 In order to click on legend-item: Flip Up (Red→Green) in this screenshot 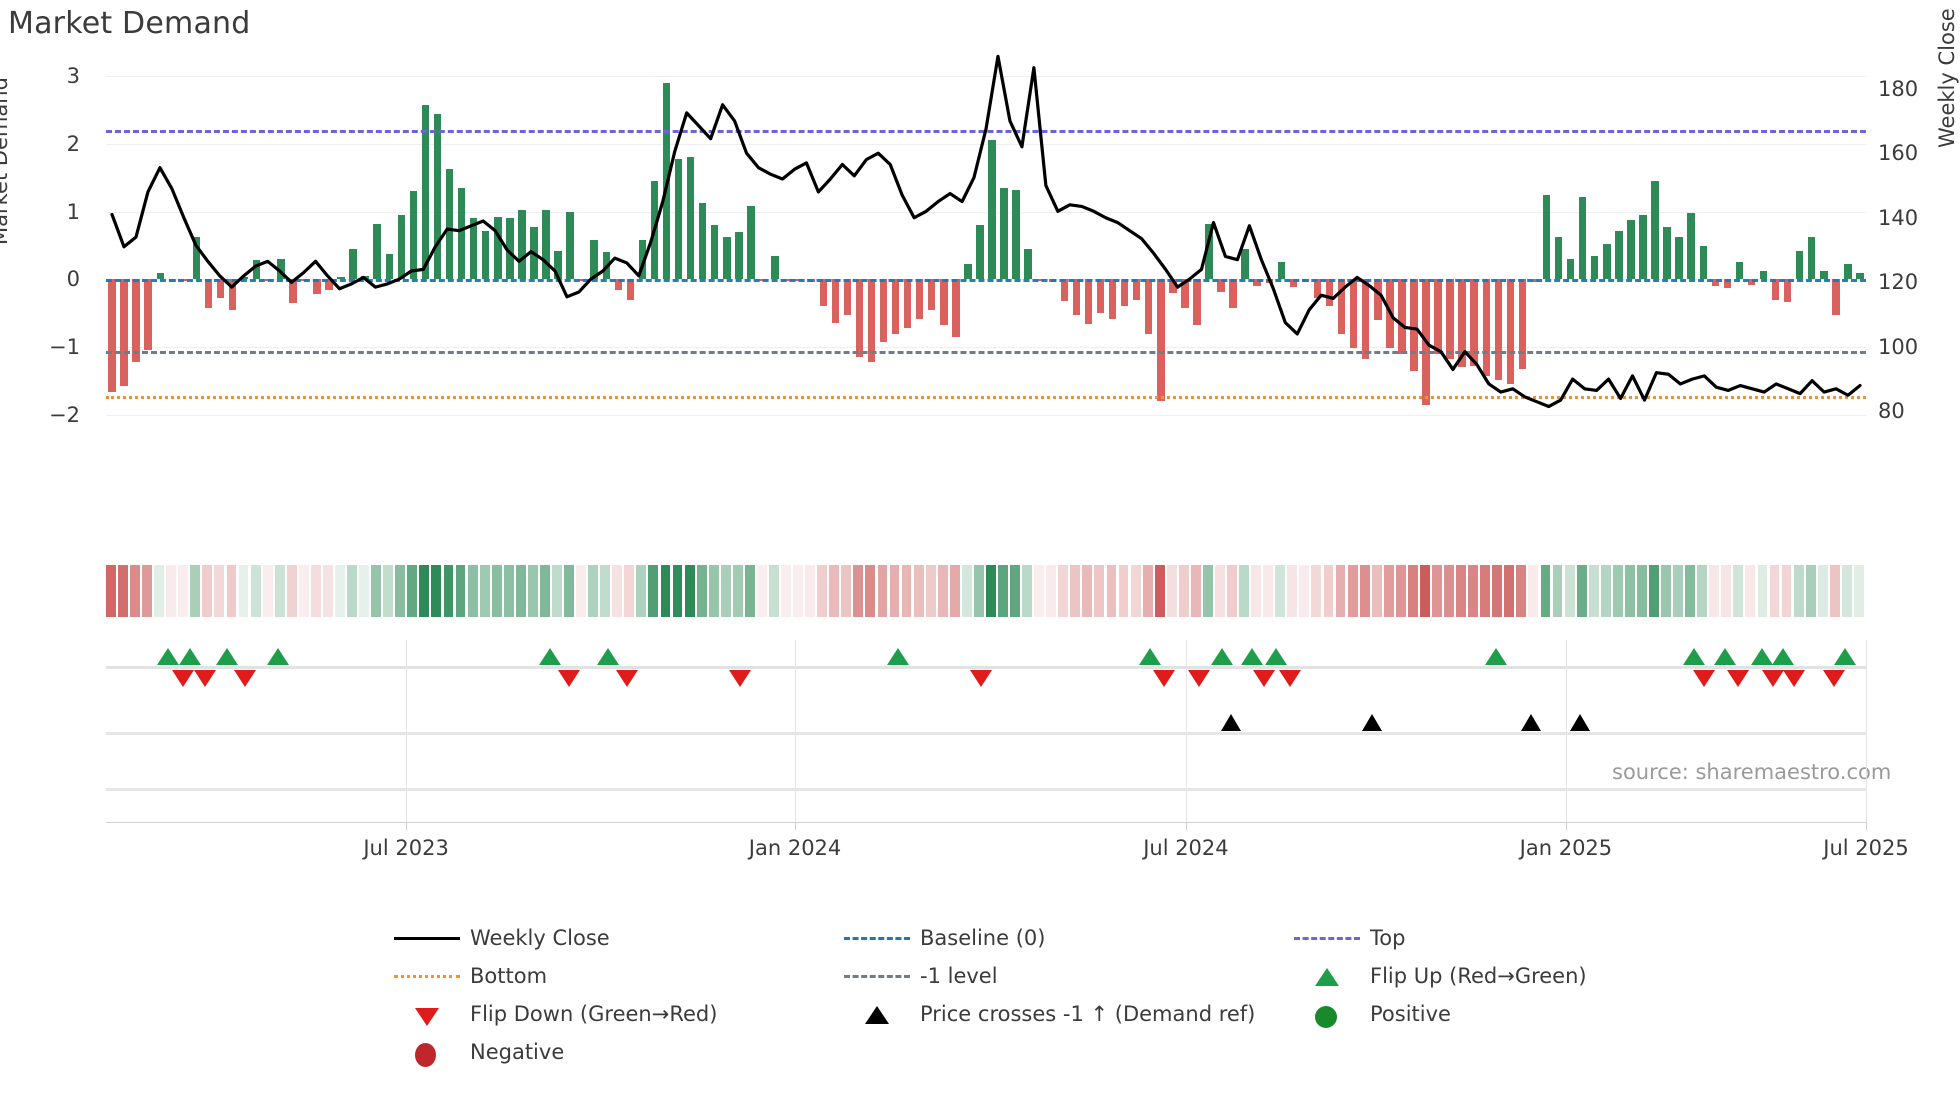, I will do `click(1438, 976)`.